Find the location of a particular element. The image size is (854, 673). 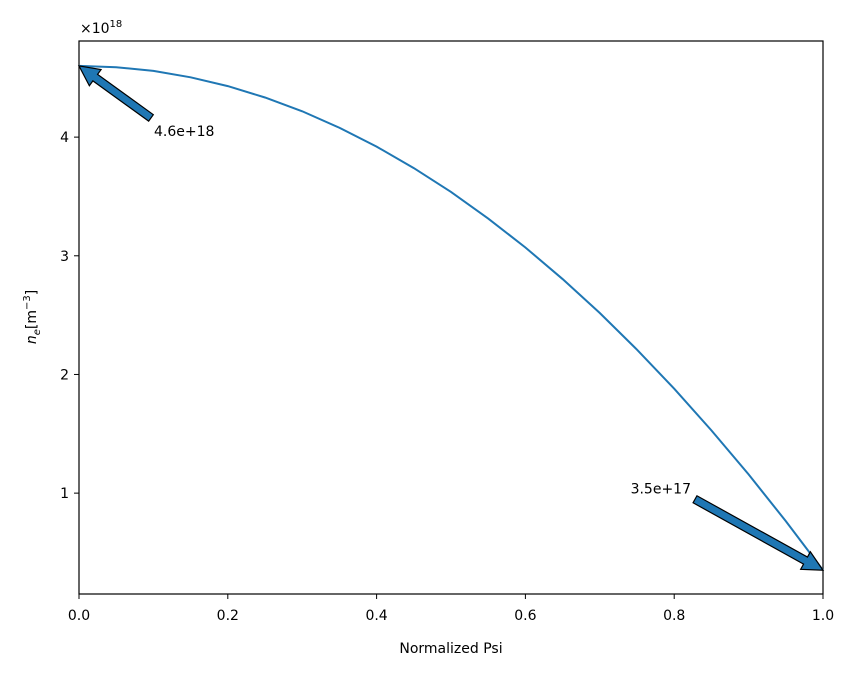

x-tick-label: 1.0 is located at coordinates (823, 616).